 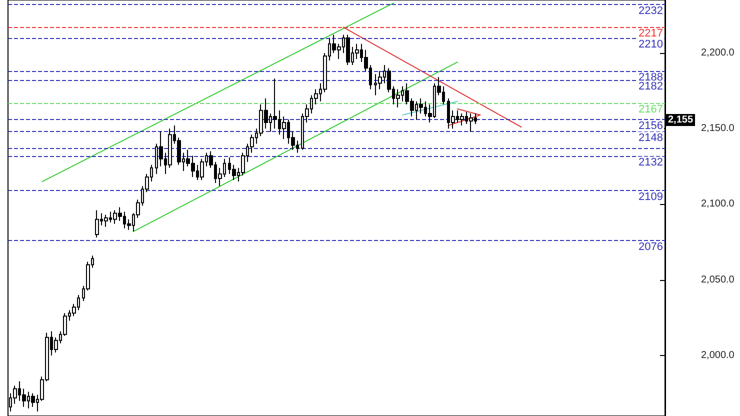 I want to click on annotation: 2,155, so click(x=681, y=120).